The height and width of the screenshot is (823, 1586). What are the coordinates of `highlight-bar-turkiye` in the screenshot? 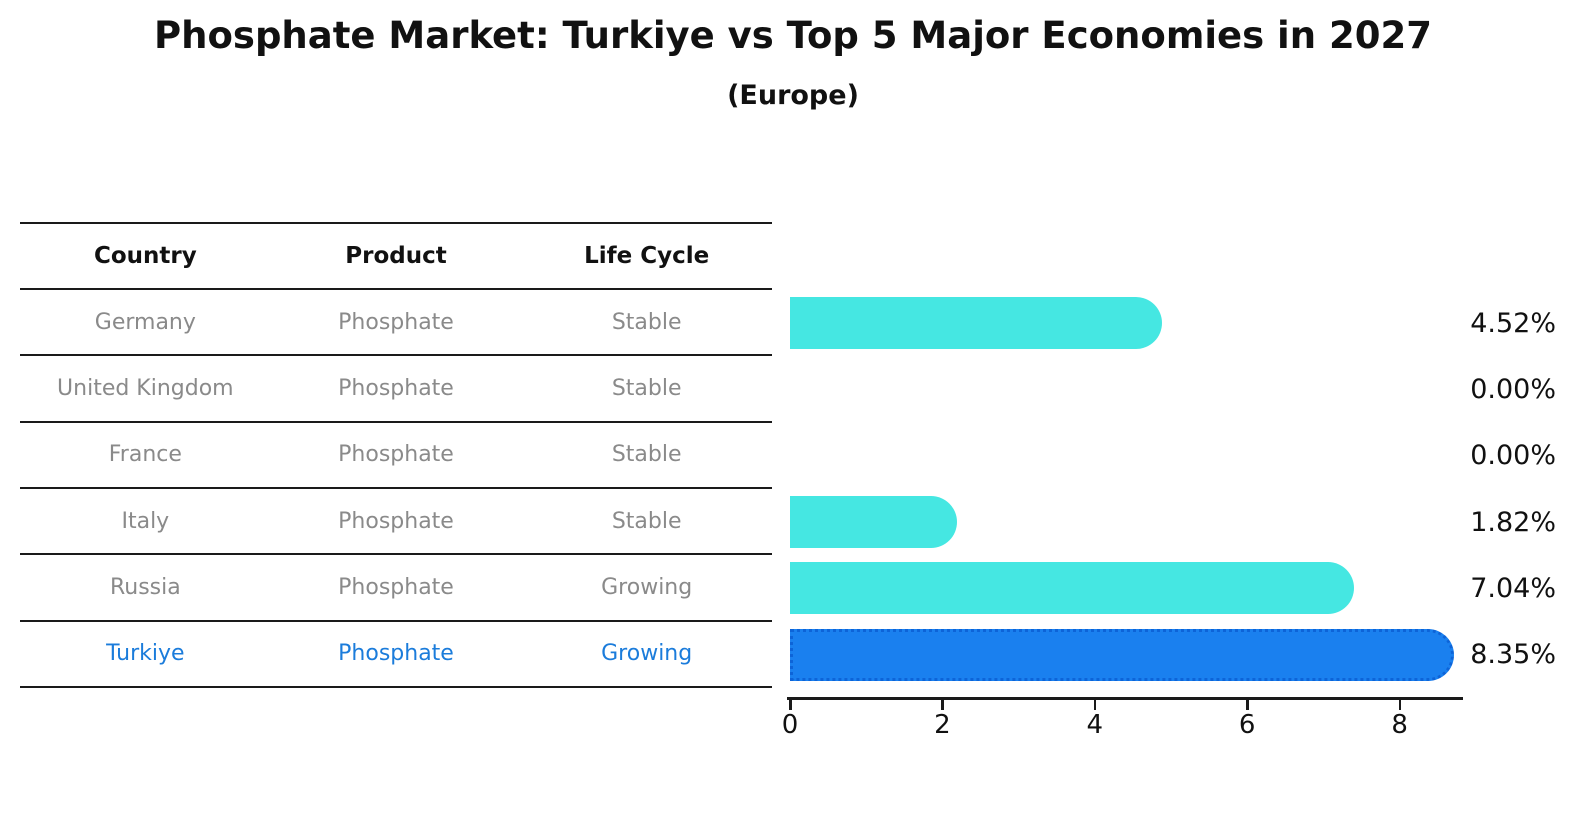 It's located at (1122, 654).